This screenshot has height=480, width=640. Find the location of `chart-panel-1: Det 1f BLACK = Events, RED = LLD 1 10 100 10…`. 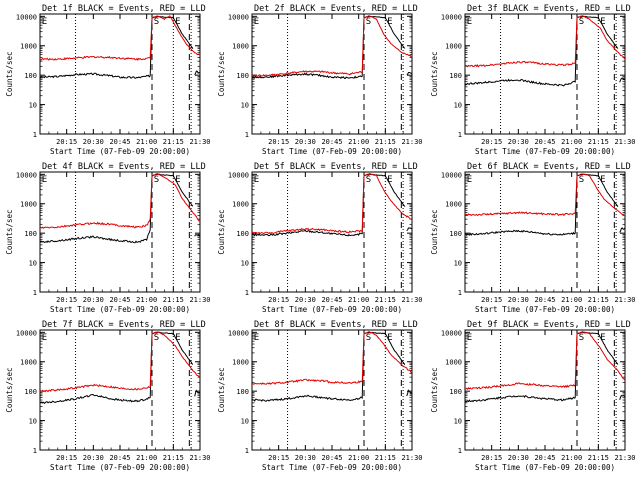

chart-panel-1: Det 1f BLACK = Events, RED = LLD 1 10 100 10… is located at coordinates (108, 80).